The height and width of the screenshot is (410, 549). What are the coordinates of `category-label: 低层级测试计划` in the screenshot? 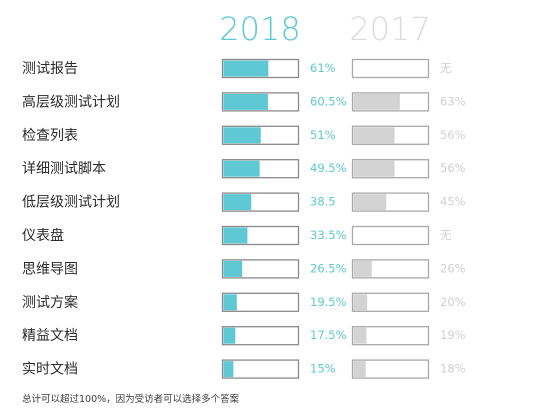 It's located at (71, 203).